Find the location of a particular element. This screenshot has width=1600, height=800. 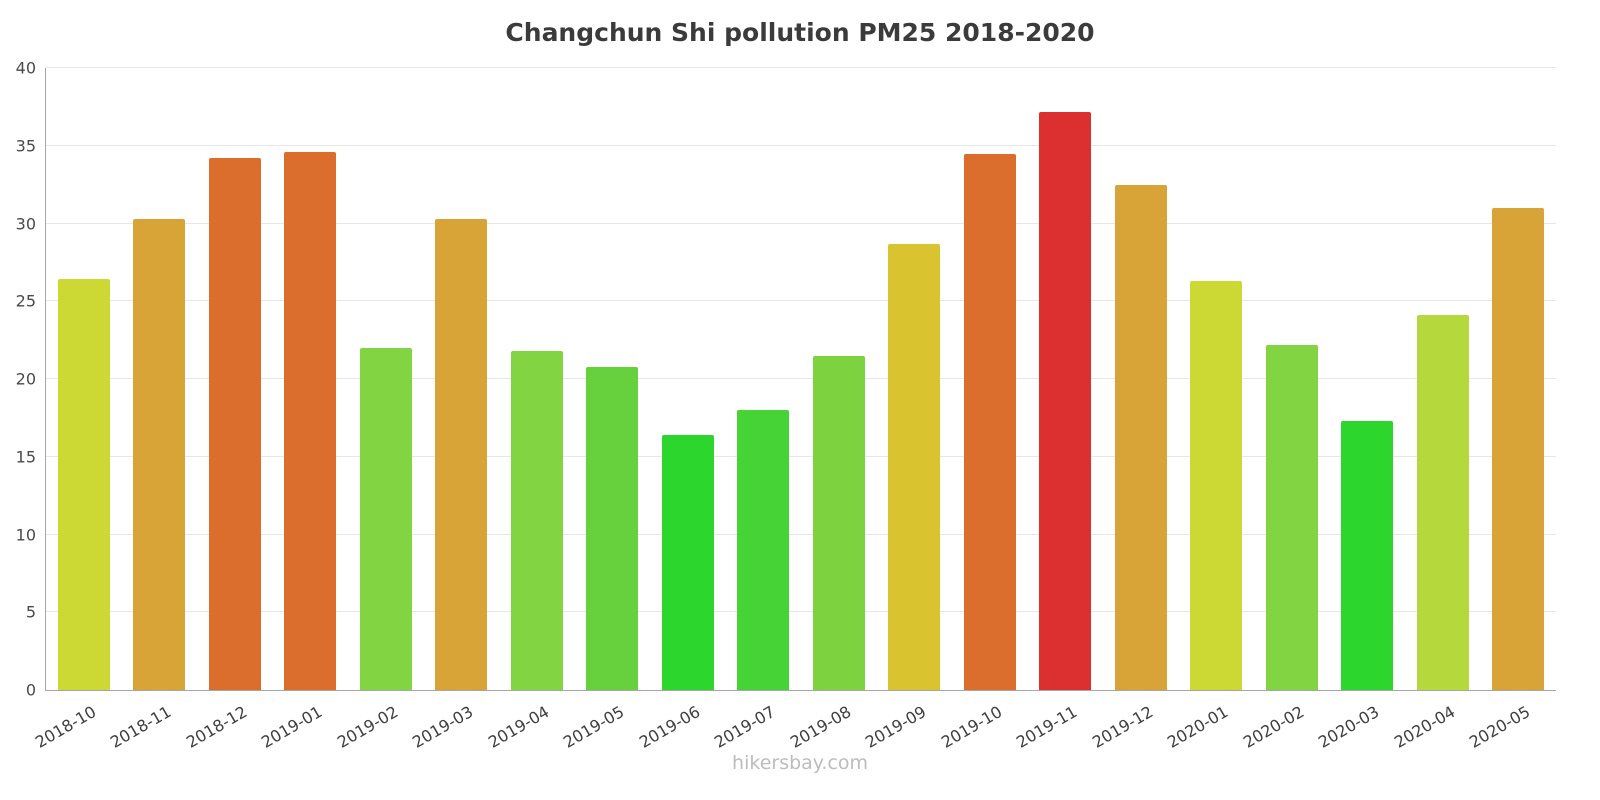

x-tick-label-2019-12: 2019-12 is located at coordinates (1122, 727).